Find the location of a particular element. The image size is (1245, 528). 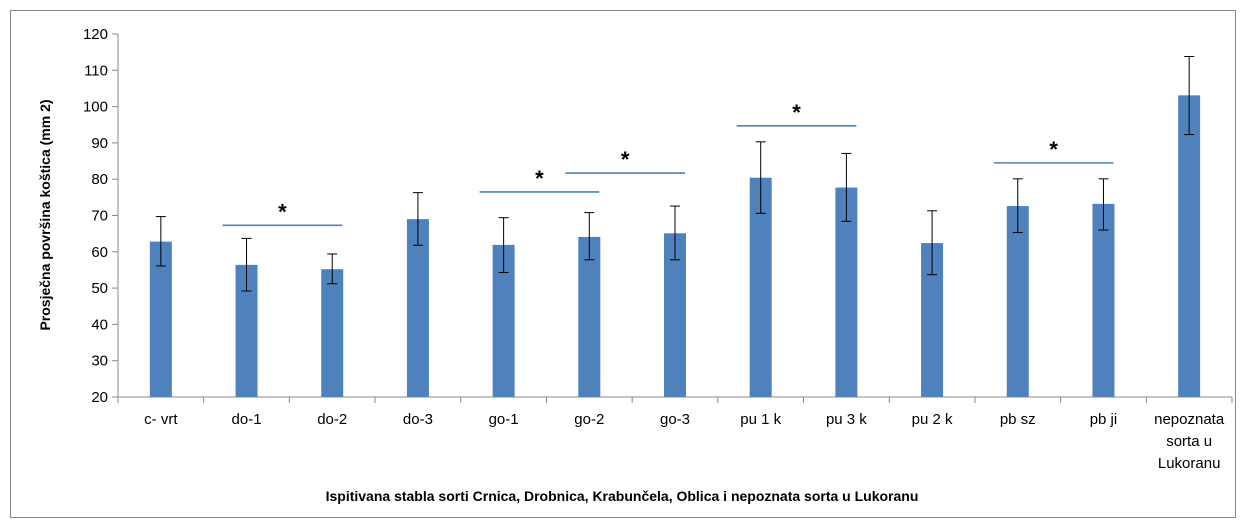

y-tick-label: 100 is located at coordinates (95, 107).